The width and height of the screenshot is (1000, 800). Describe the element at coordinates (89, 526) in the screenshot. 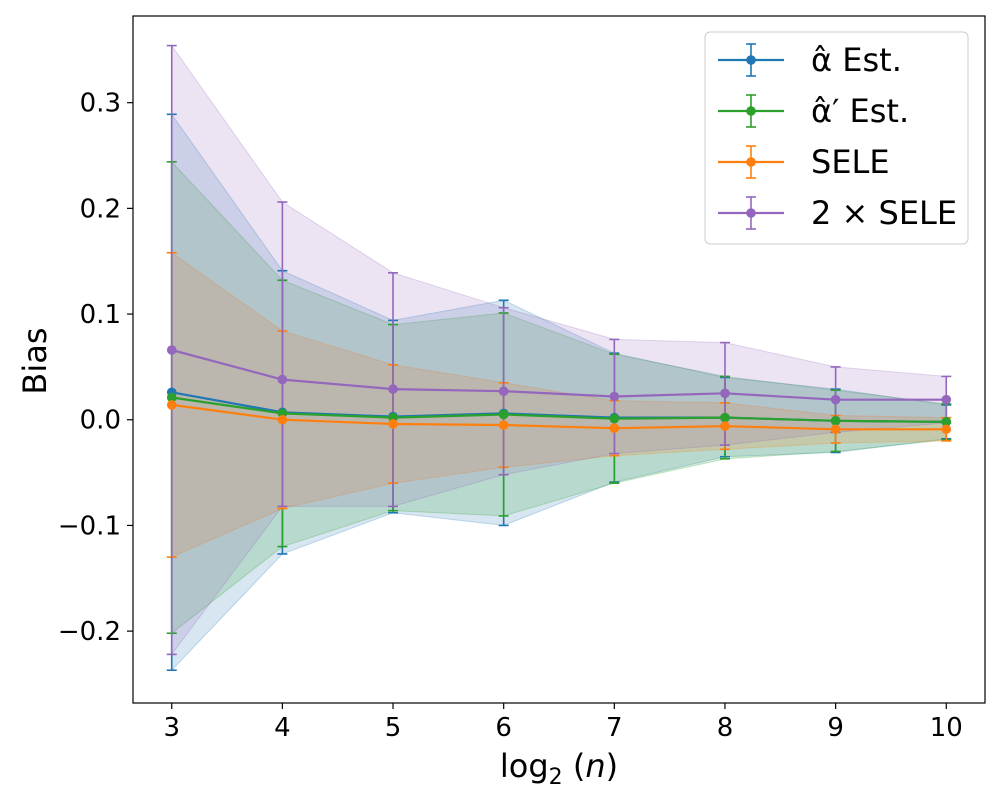

I see `y-tick-label: −0.1` at that location.